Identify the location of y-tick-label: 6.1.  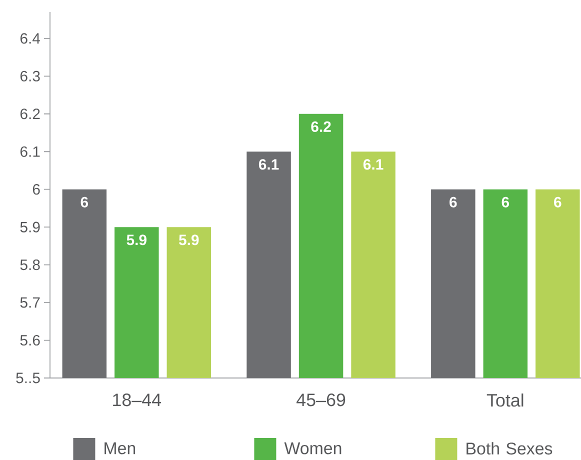
(30, 151).